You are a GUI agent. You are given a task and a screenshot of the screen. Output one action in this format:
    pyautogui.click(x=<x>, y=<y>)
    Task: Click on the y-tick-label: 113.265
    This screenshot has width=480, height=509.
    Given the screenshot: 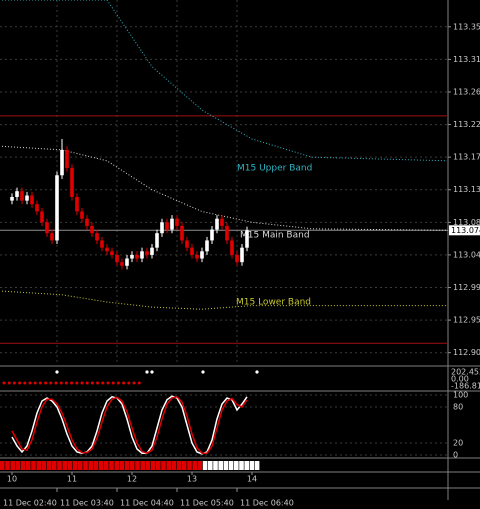 What is the action you would take?
    pyautogui.click(x=466, y=91)
    